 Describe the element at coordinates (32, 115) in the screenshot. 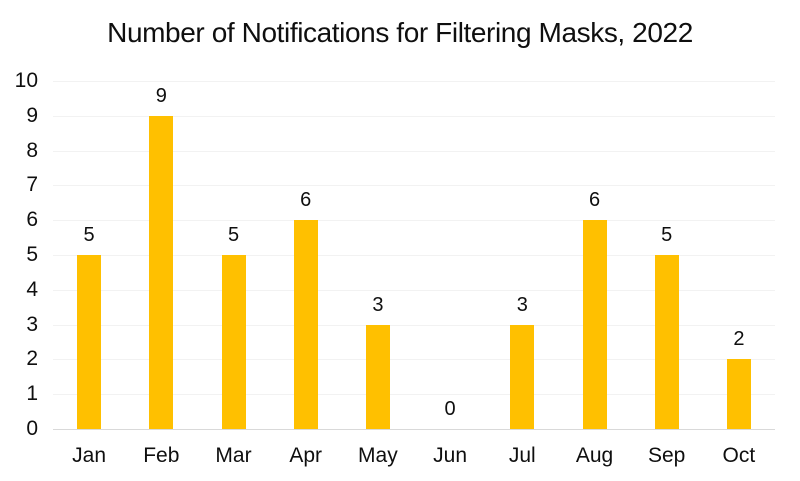

I see `y-axis-tick-label: 9` at that location.